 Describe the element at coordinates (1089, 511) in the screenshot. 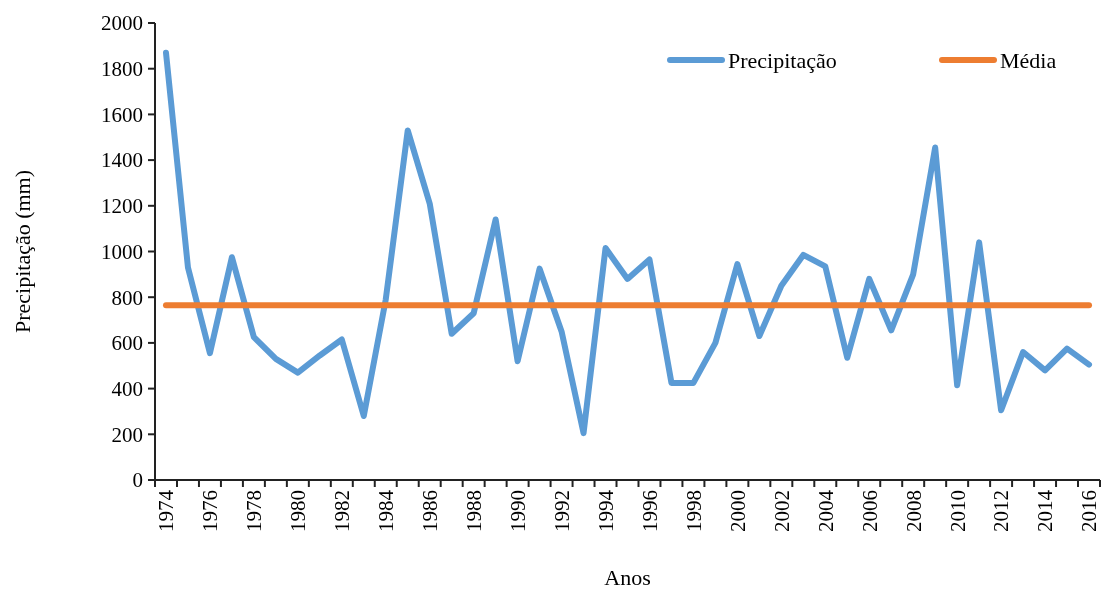

I see `x-tick-label: 2016` at that location.